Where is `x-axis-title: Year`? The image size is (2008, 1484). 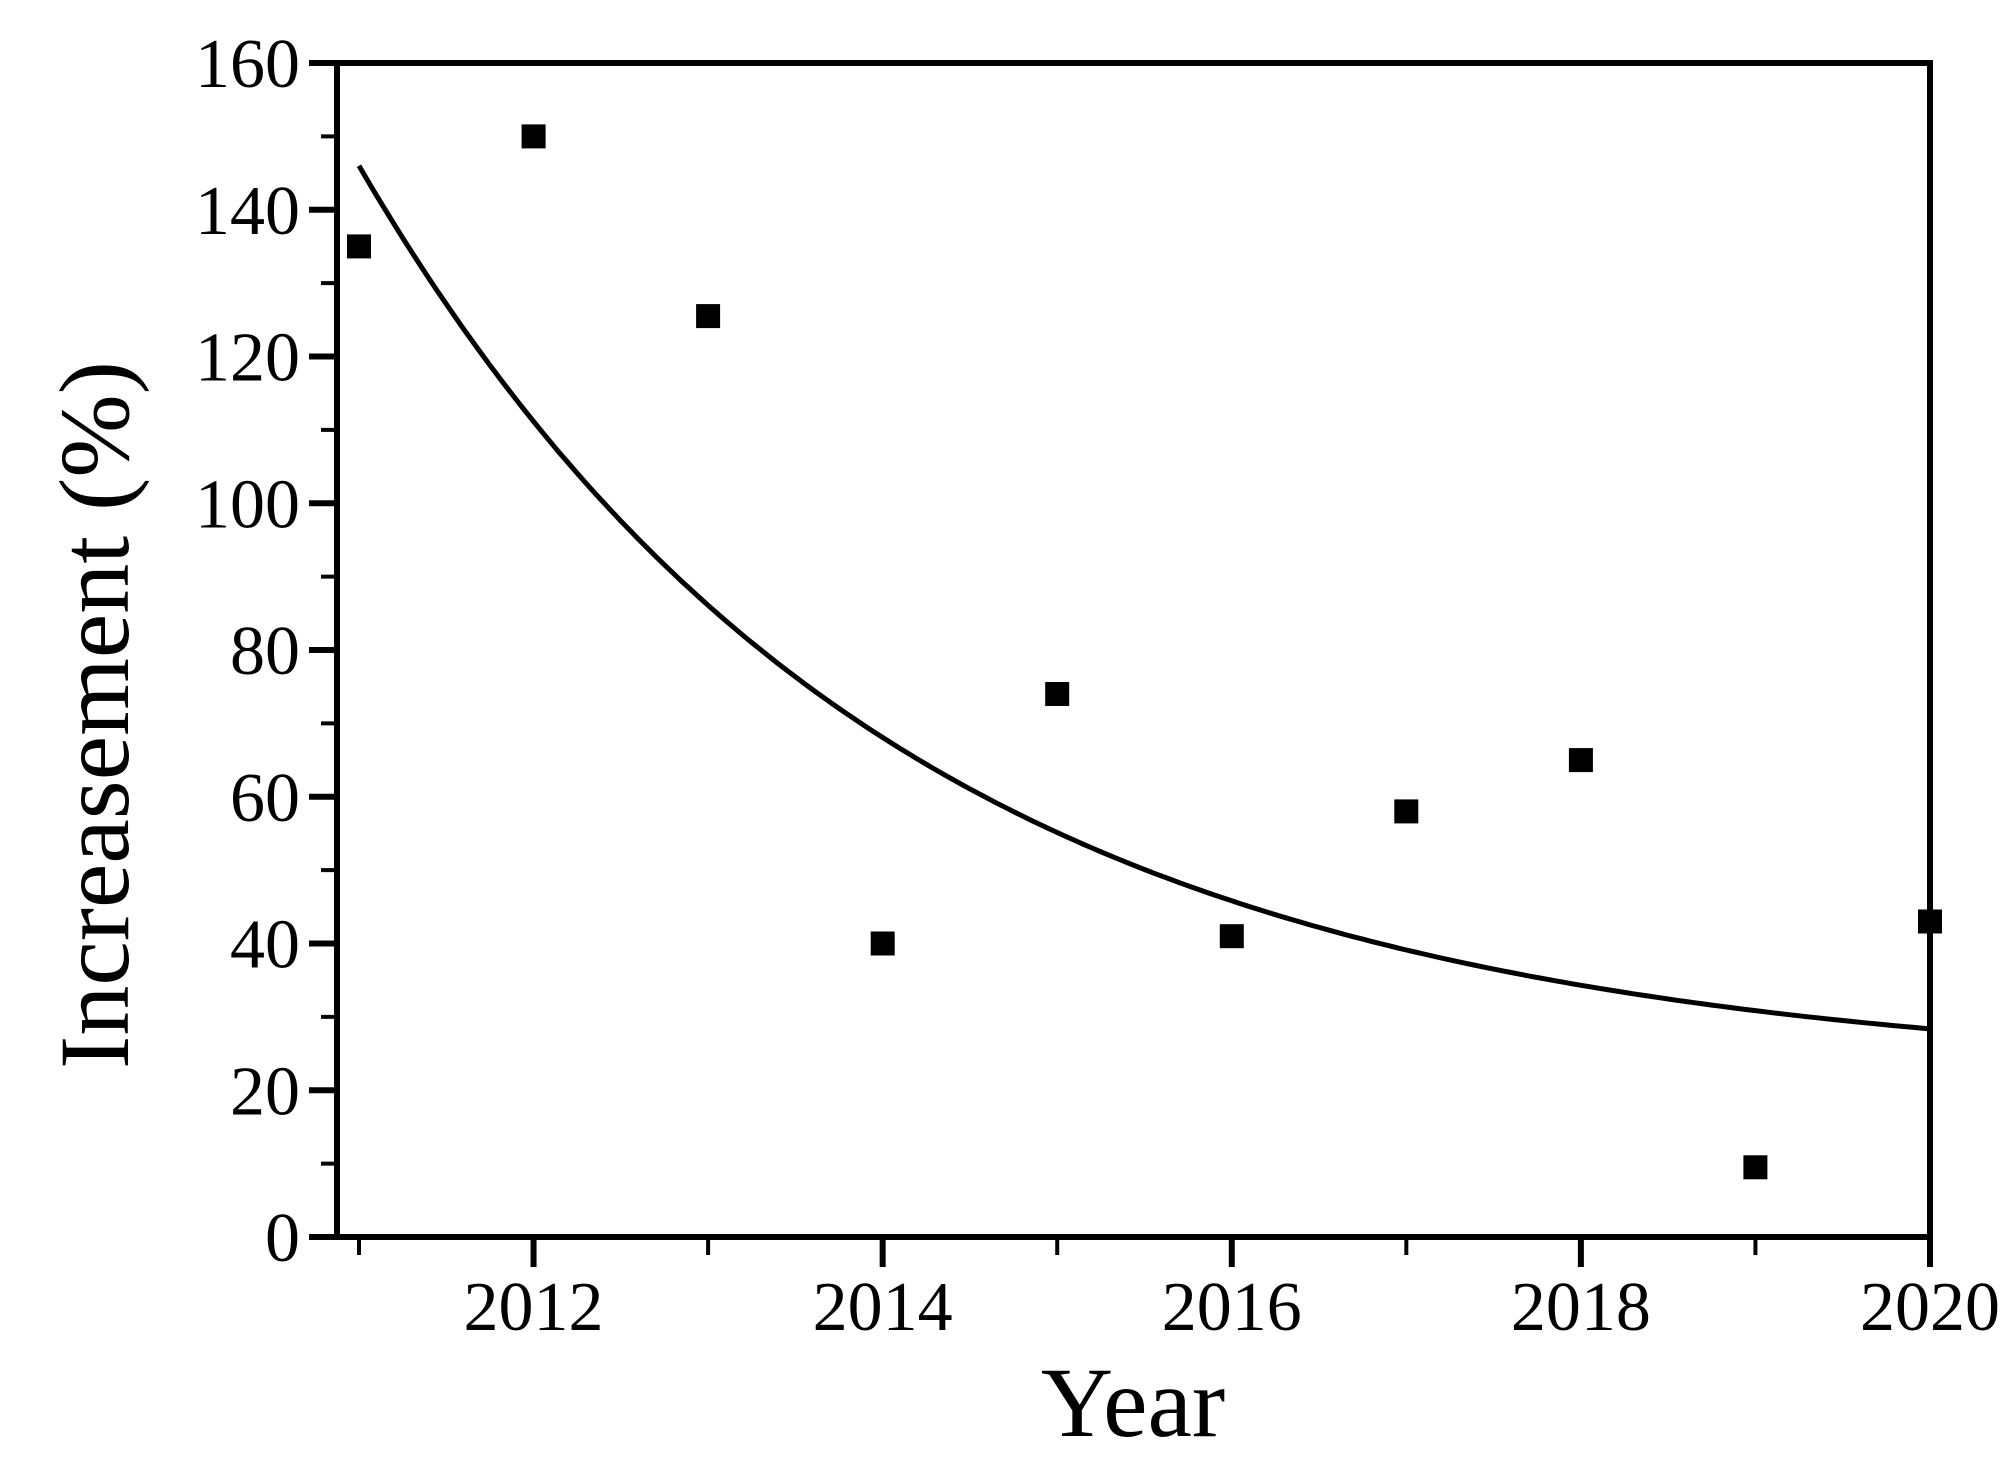 x-axis-title: Year is located at coordinates (1133, 1402).